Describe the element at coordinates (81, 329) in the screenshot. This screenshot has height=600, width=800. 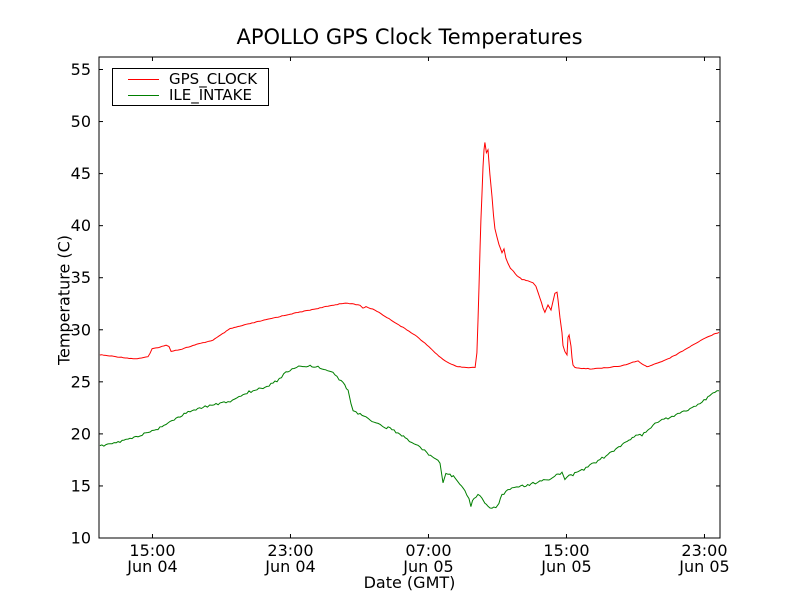
I see `y-tick-label: 30` at that location.